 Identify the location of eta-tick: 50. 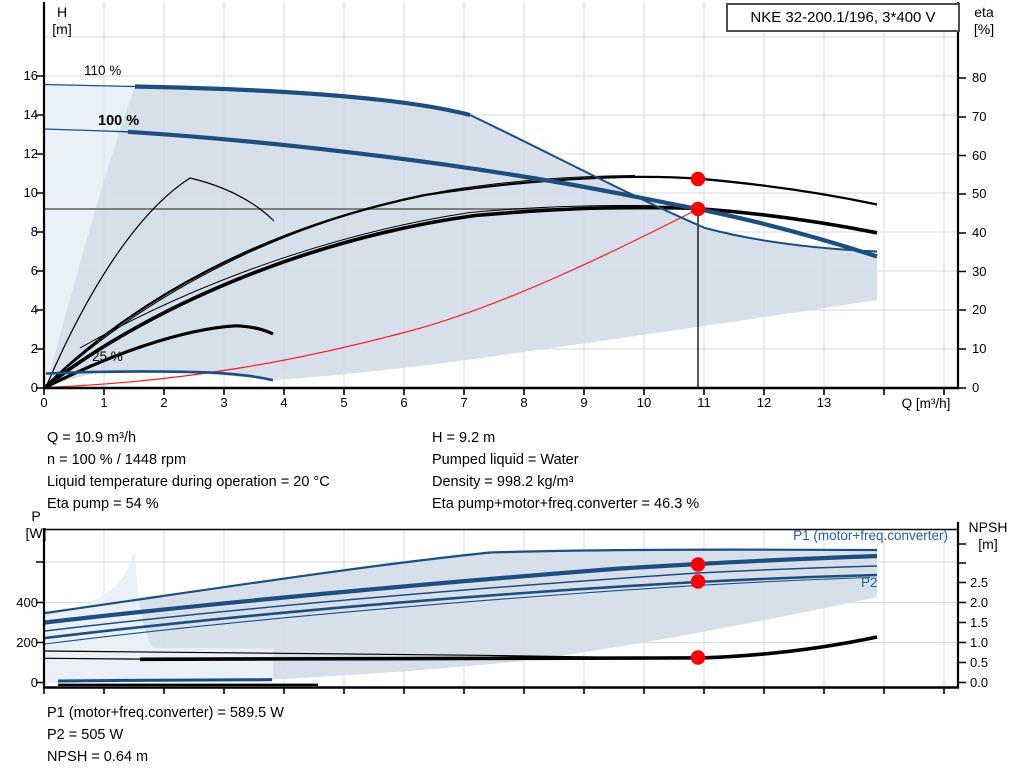
(979, 193).